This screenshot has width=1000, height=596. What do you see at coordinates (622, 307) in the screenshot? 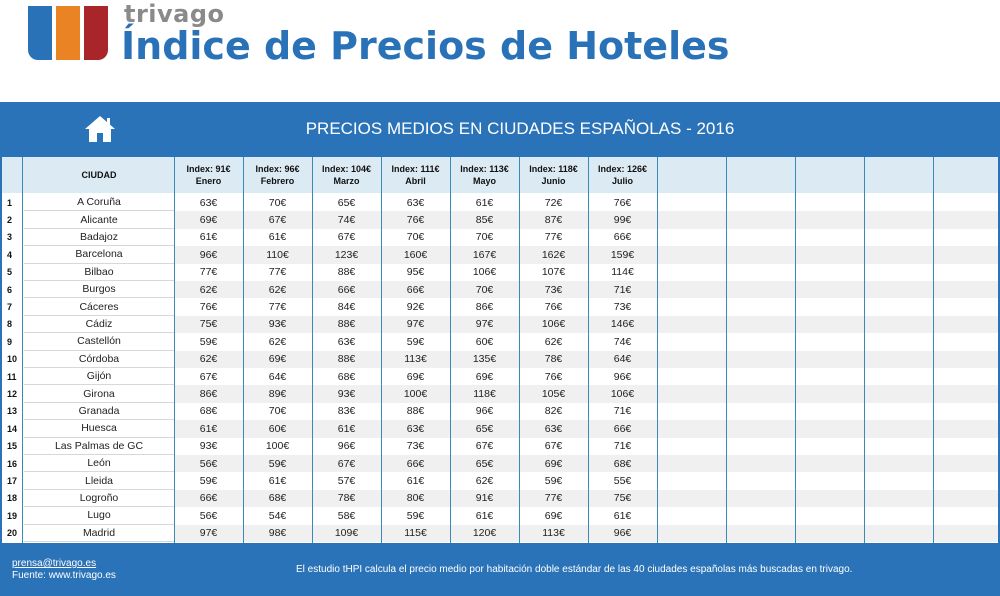
I see `price-cell: 73€` at bounding box center [622, 307].